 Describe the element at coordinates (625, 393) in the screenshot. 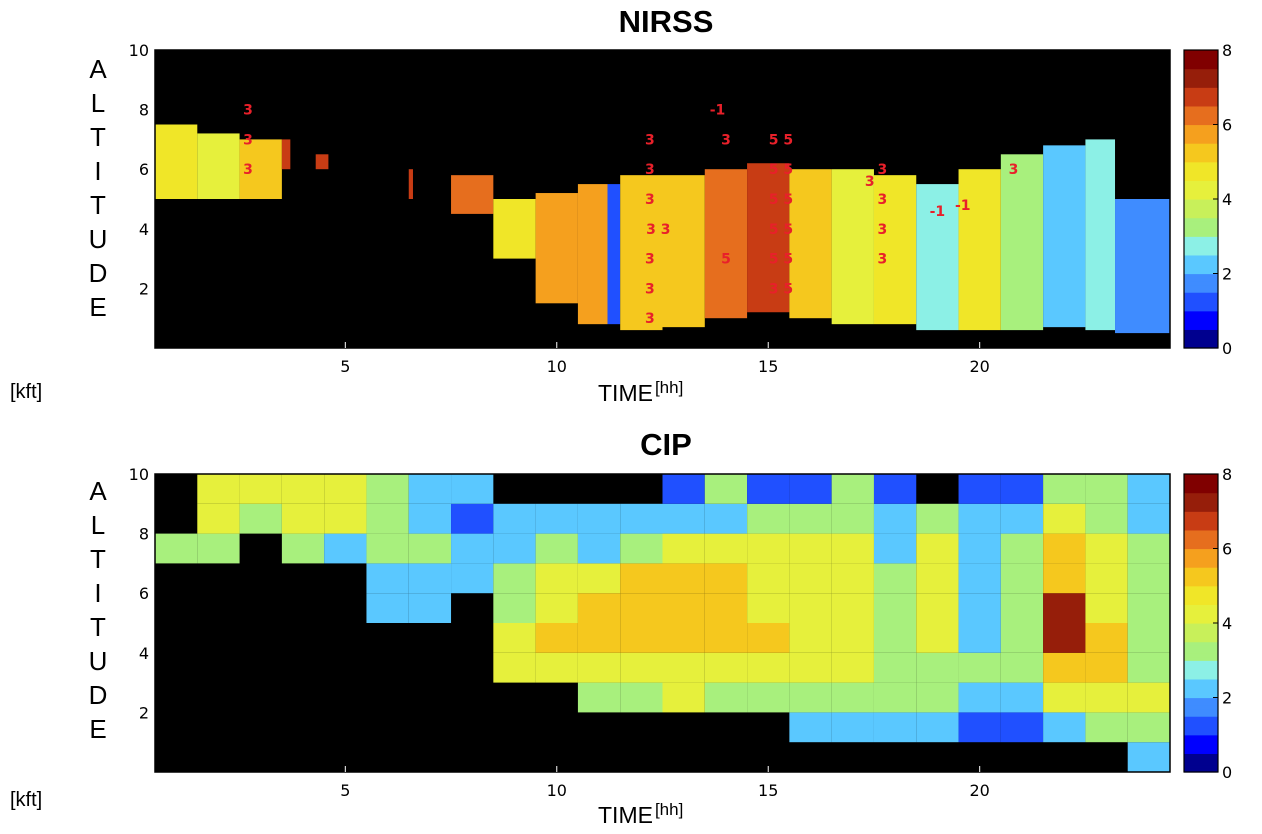

I see `xlabel-text: TIME` at that location.